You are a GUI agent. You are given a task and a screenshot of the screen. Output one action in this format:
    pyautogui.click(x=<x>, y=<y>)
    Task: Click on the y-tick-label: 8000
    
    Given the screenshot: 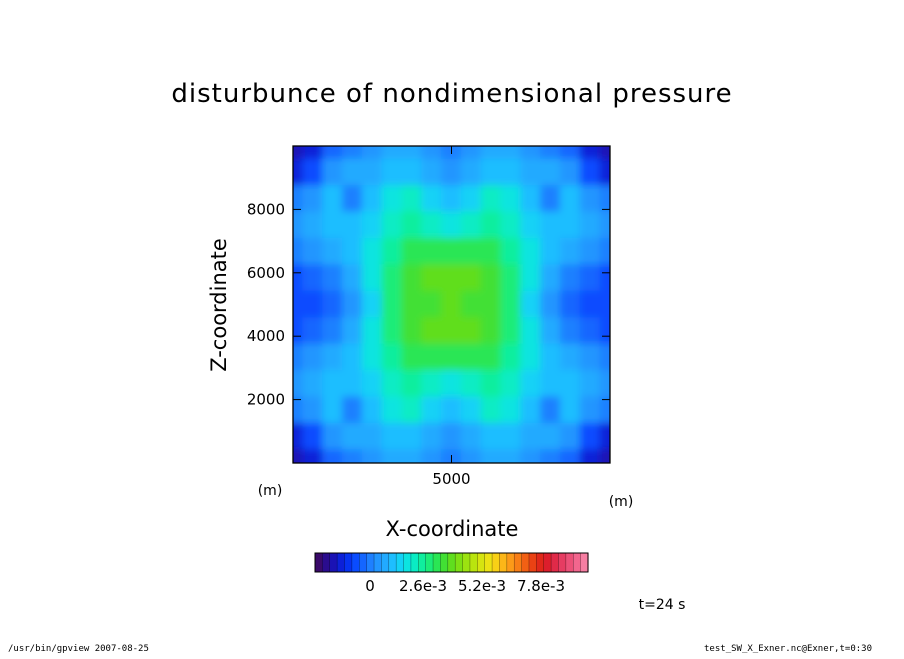 What is the action you would take?
    pyautogui.click(x=266, y=209)
    